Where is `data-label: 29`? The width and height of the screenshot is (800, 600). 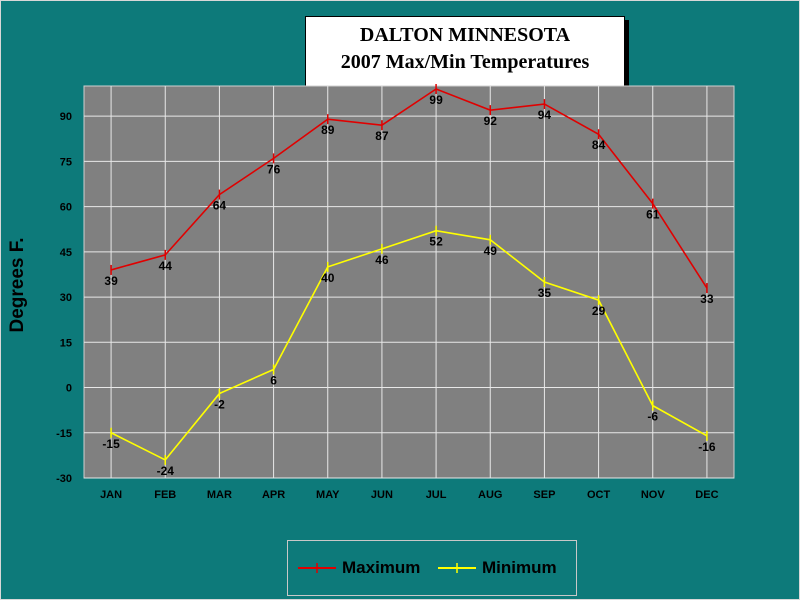
data-label: 29 is located at coordinates (599, 311).